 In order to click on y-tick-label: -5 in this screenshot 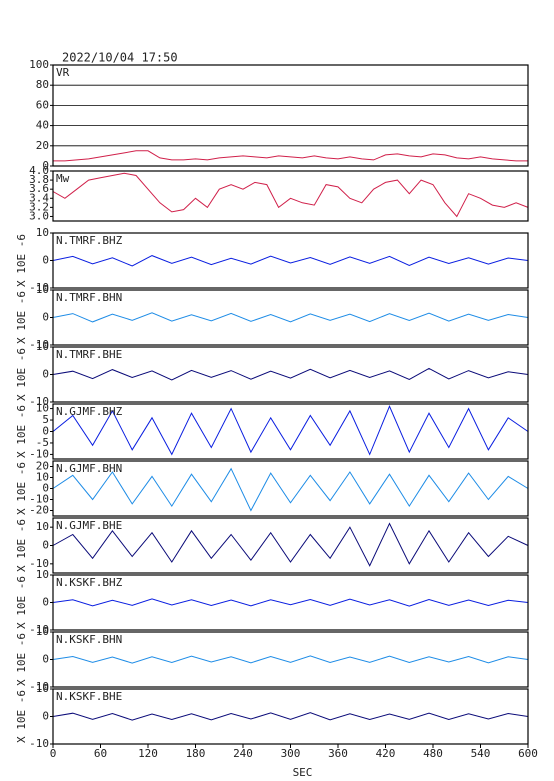, I will do `click(42, 442)`.